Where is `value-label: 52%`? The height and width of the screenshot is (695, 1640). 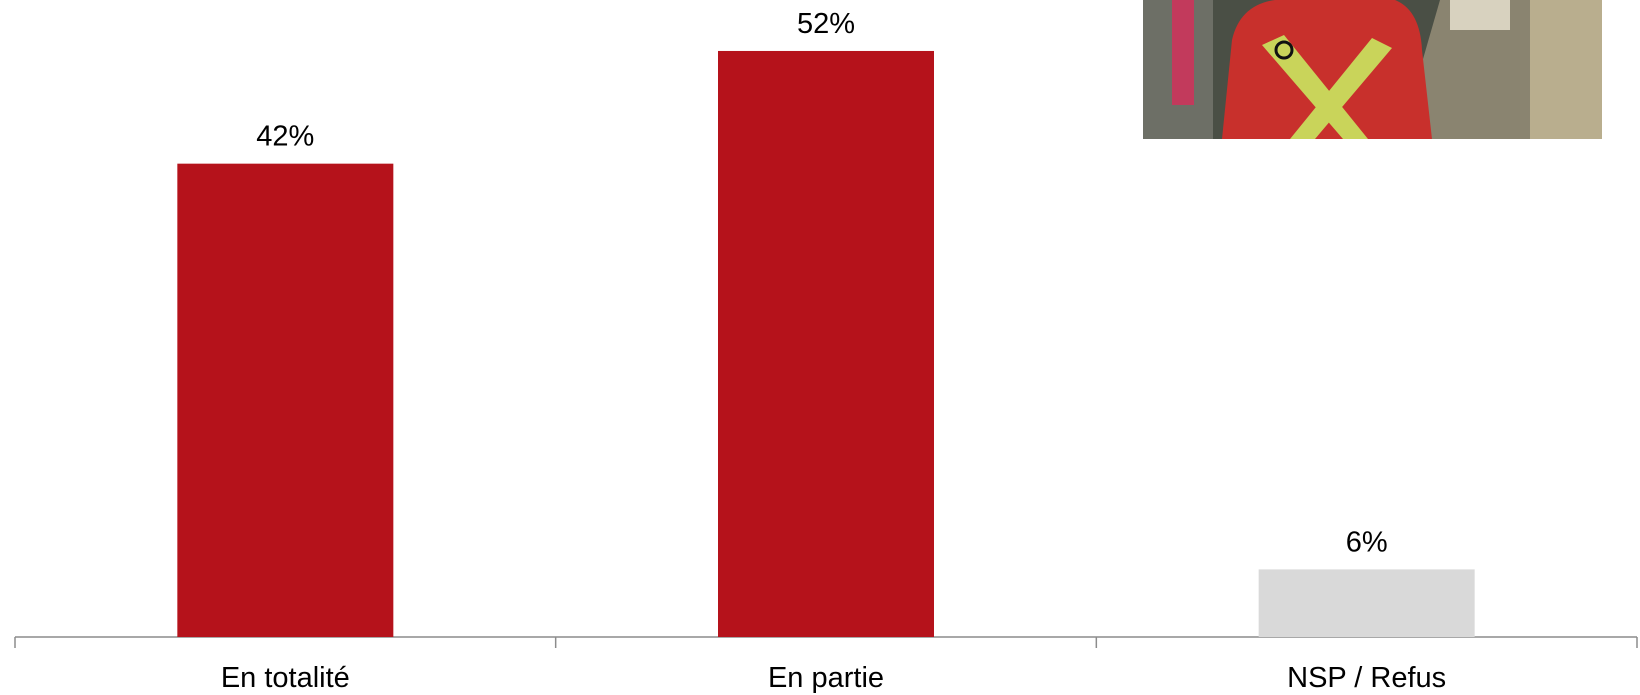
value-label: 52% is located at coordinates (826, 24).